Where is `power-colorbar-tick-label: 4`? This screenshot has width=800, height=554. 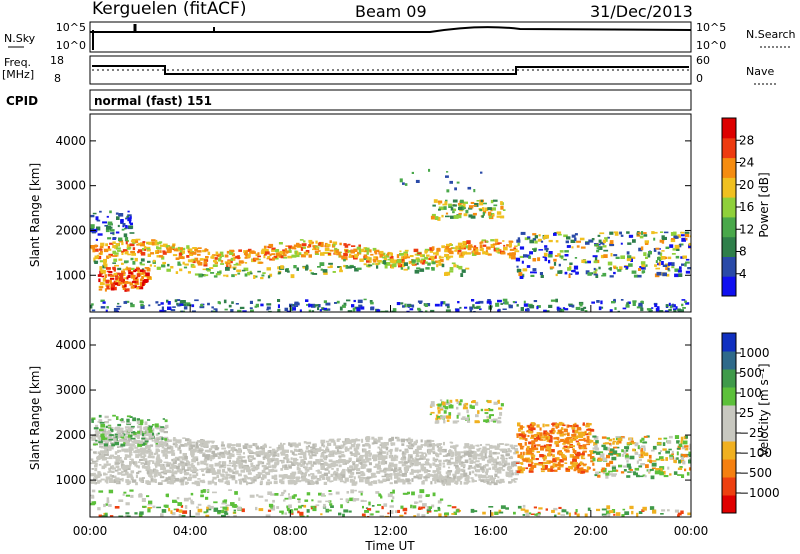 power-colorbar-tick-label: 4 is located at coordinates (743, 274).